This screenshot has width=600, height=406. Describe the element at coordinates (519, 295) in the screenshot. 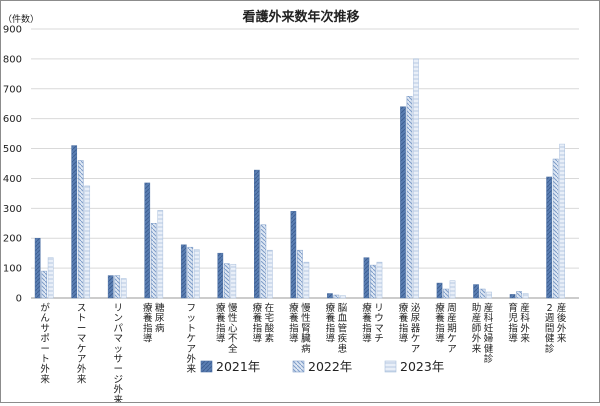

I see `bar-2022年-13` at that location.